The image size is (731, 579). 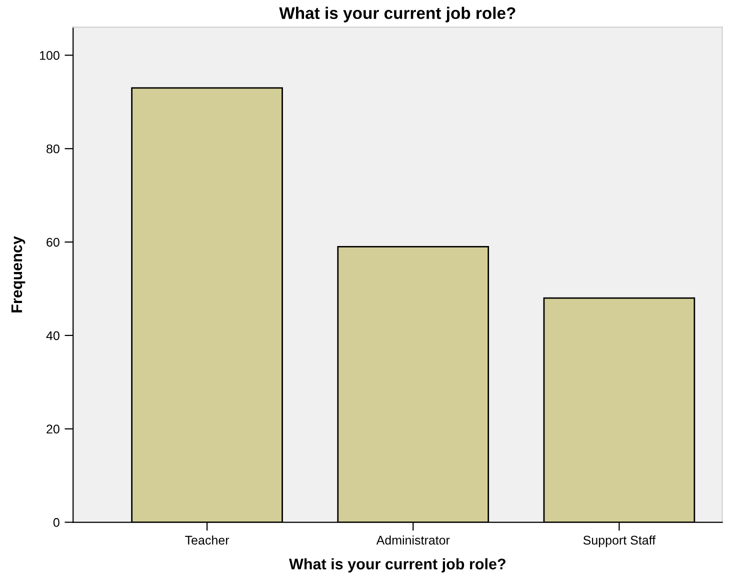 I want to click on x-axis-title: What is your current job role?, so click(x=397, y=565).